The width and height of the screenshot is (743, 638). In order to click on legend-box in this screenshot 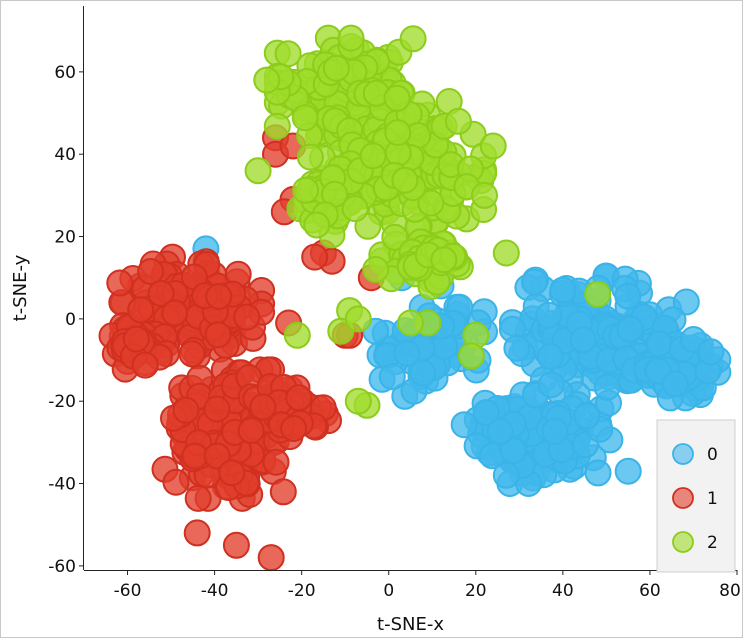, I will do `click(696, 496)`.